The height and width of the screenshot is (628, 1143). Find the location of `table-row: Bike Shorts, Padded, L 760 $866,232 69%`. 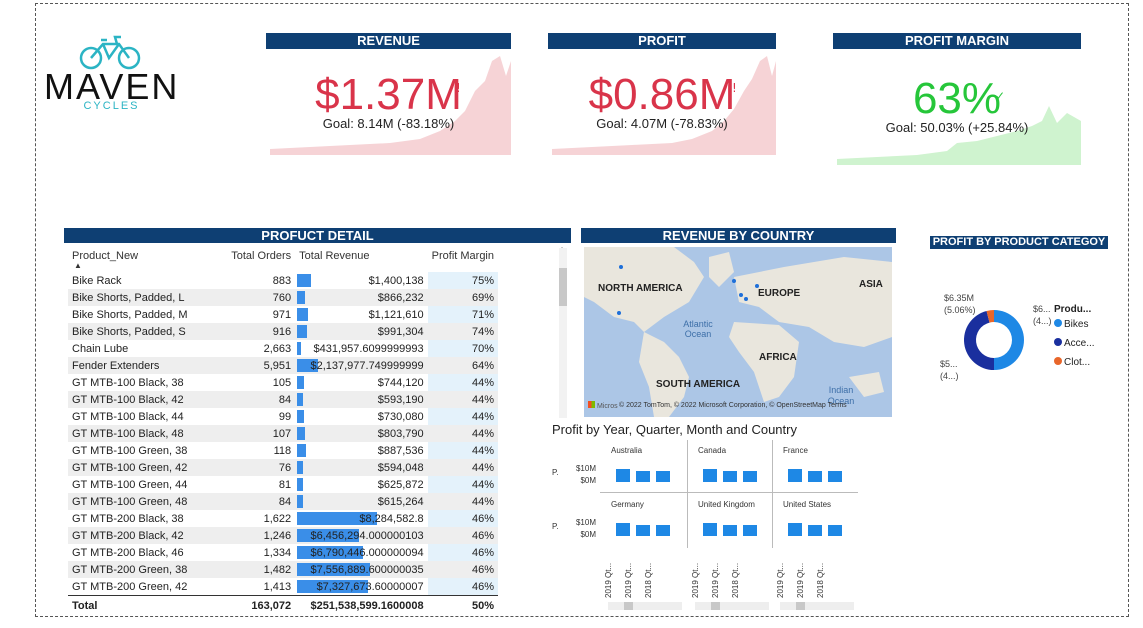

table-row: Bike Shorts, Padded, L 760 $866,232 69% is located at coordinates (283, 297).